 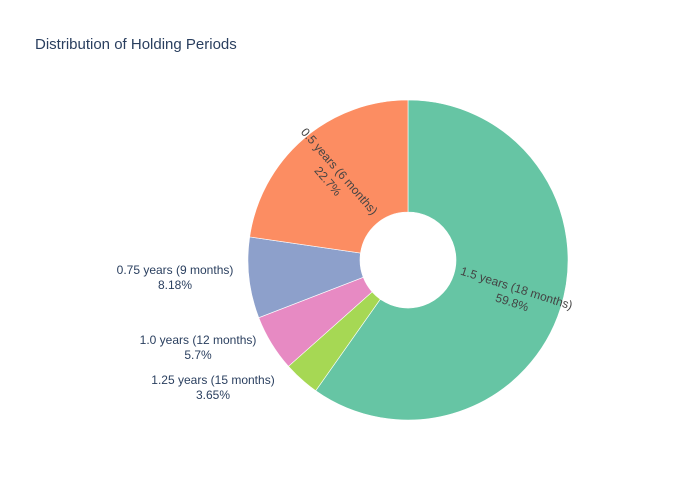 What do you see at coordinates (212, 380) in the screenshot?
I see `slice-label: 1.25 years (15 months)` at bounding box center [212, 380].